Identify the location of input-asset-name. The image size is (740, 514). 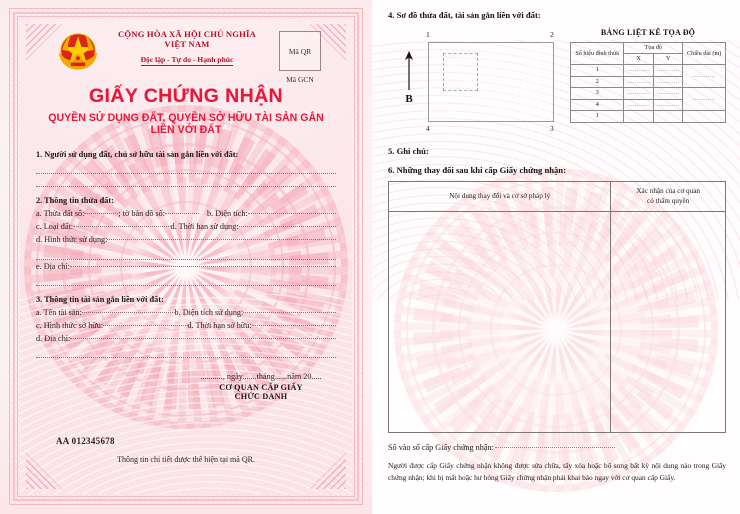
(128, 312).